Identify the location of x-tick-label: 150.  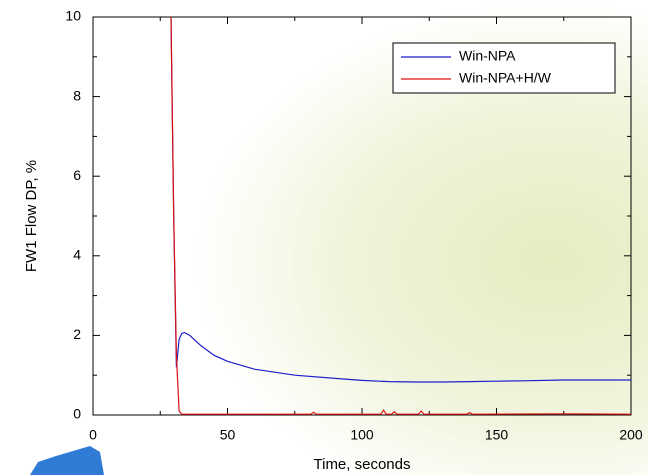
(497, 435).